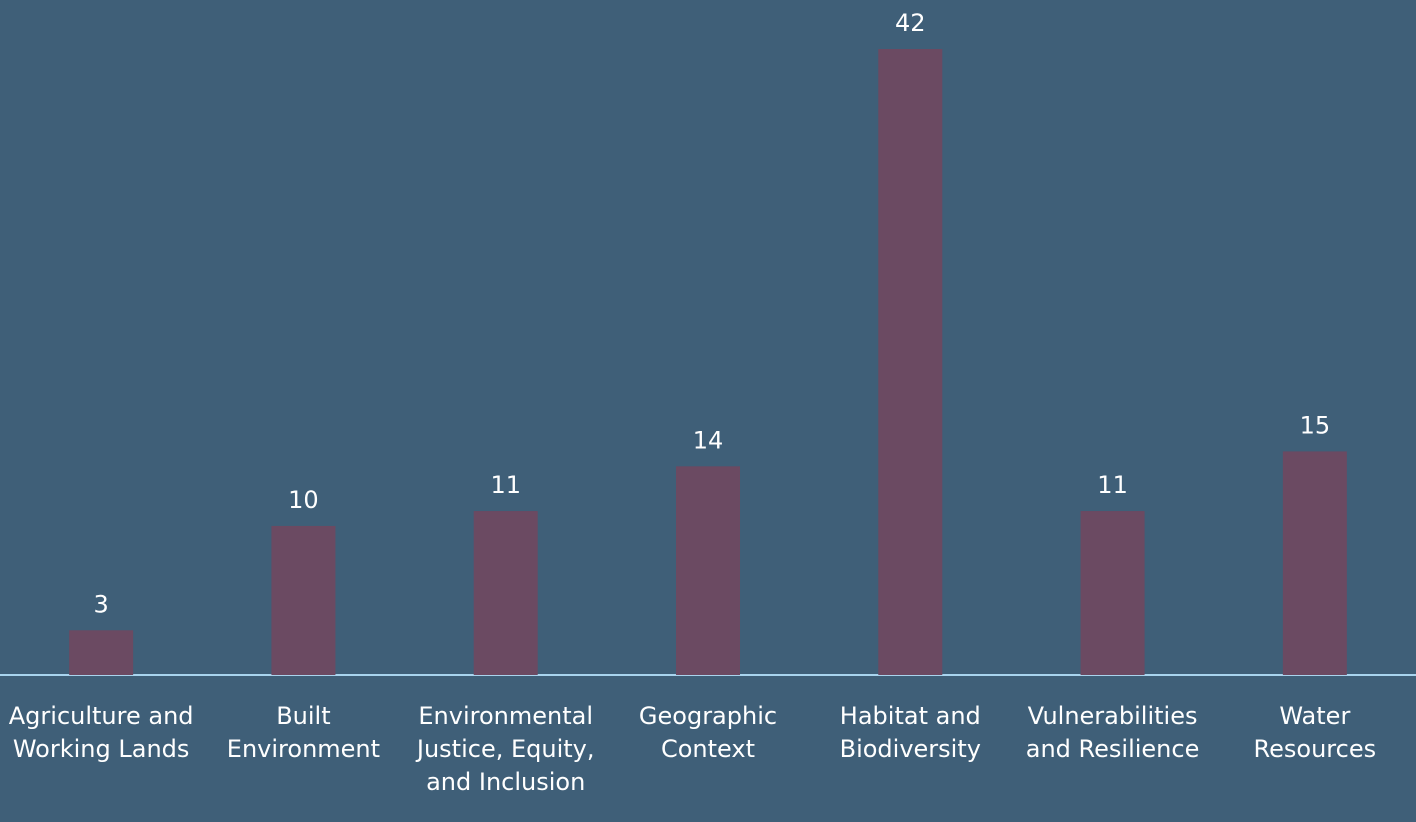 Image resolution: width=1416 pixels, height=822 pixels. Describe the element at coordinates (303, 732) in the screenshot. I see `x-tick-label: Built Environment` at that location.